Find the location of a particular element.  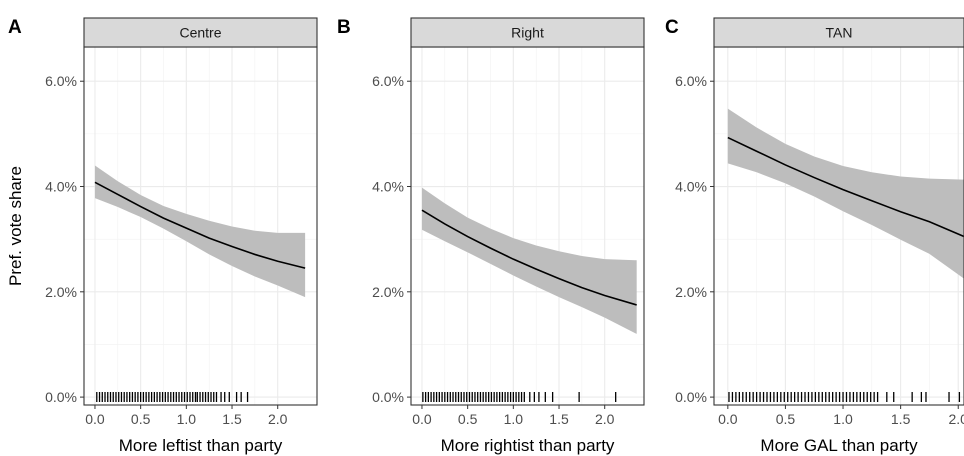

strip-title: Centre is located at coordinates (200, 33).